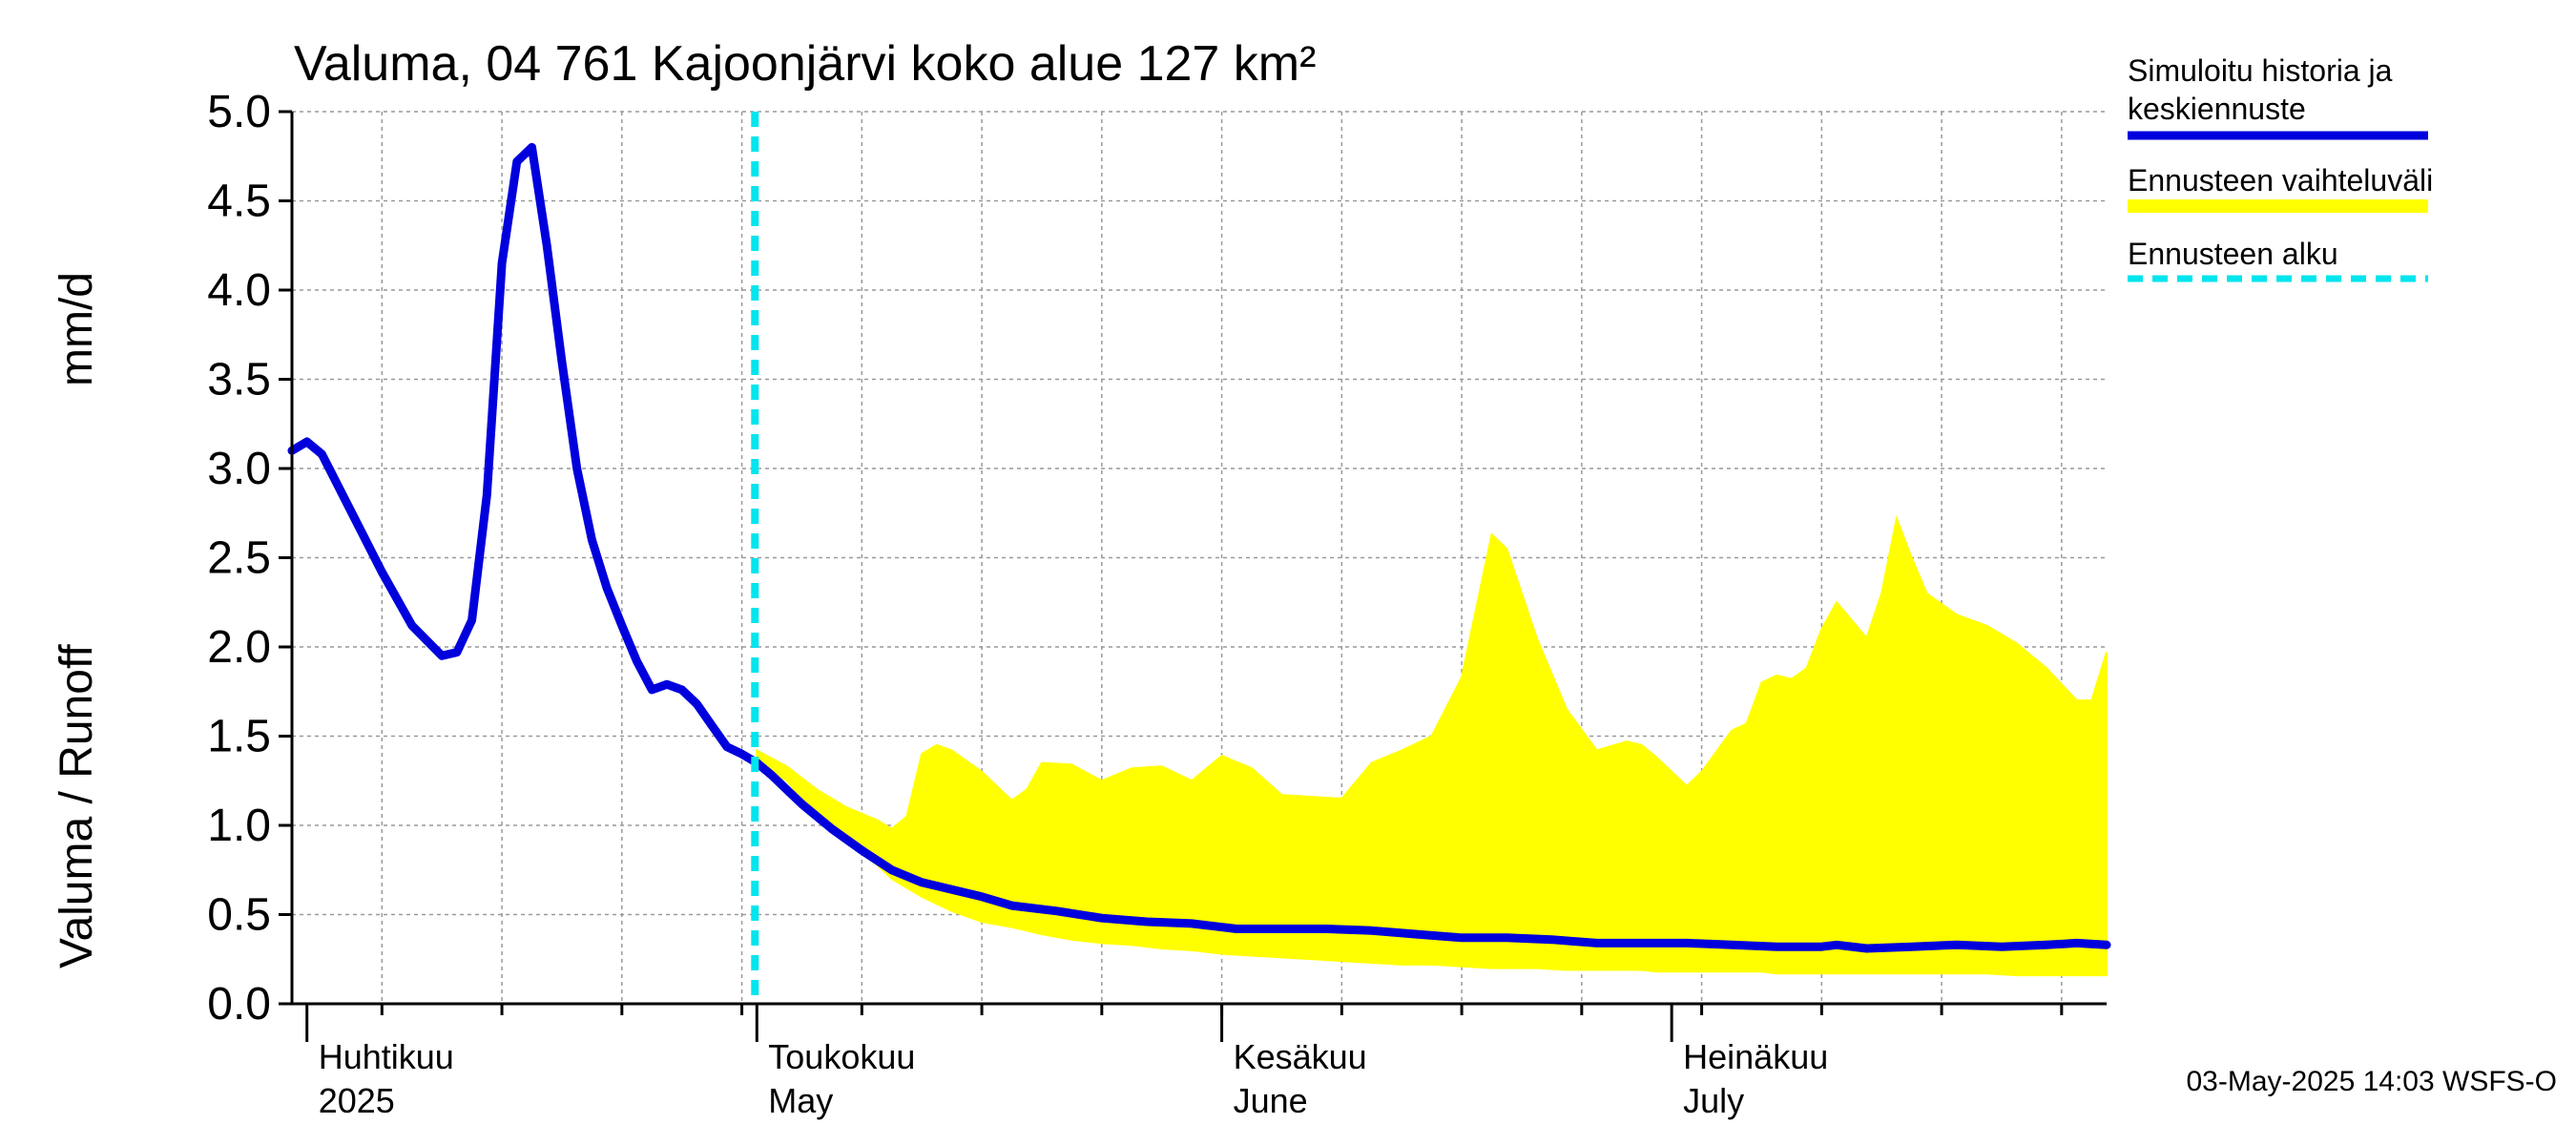 The width and height of the screenshot is (2576, 1145). What do you see at coordinates (386, 1056) in the screenshot?
I see `x-month-label: Huhtikuu` at bounding box center [386, 1056].